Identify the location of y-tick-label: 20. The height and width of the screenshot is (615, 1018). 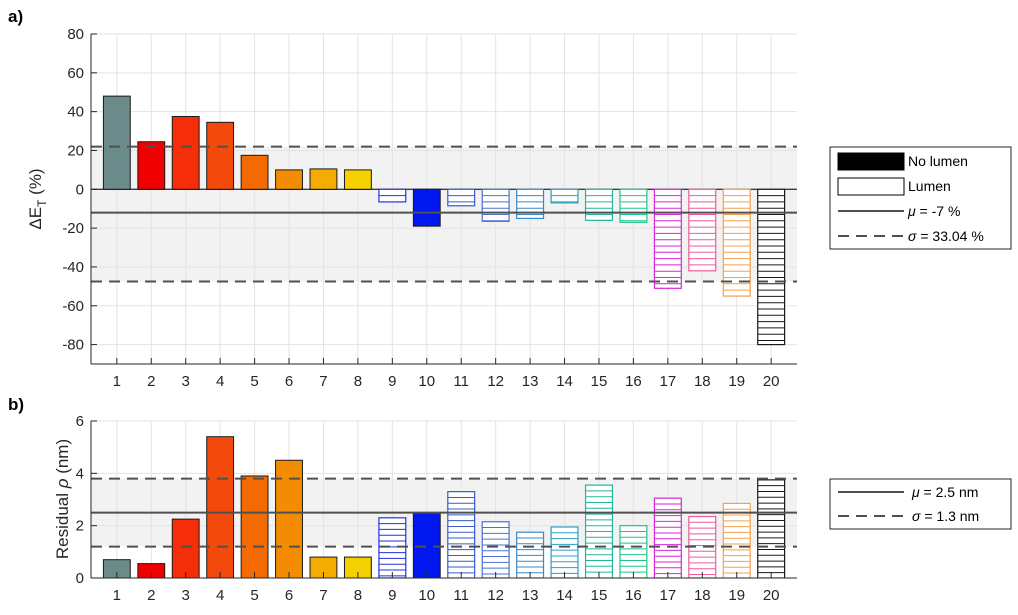
(75, 150).